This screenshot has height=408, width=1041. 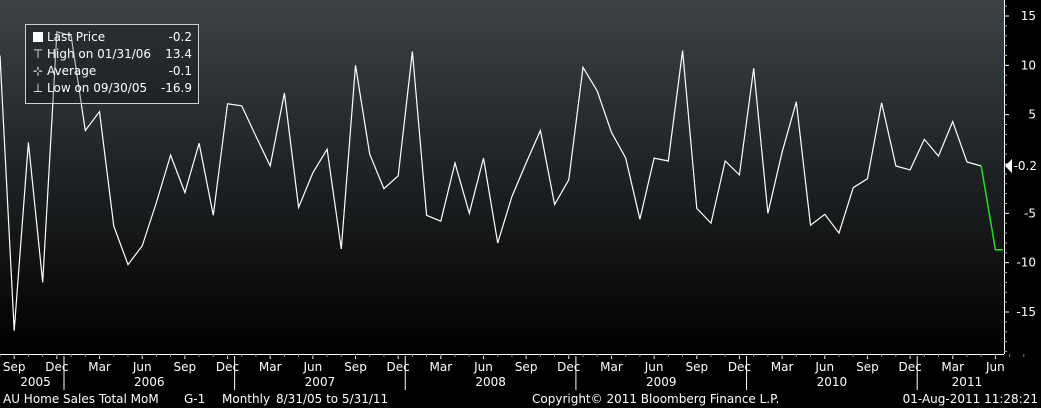 I want to click on year-label: 2008, so click(x=490, y=382).